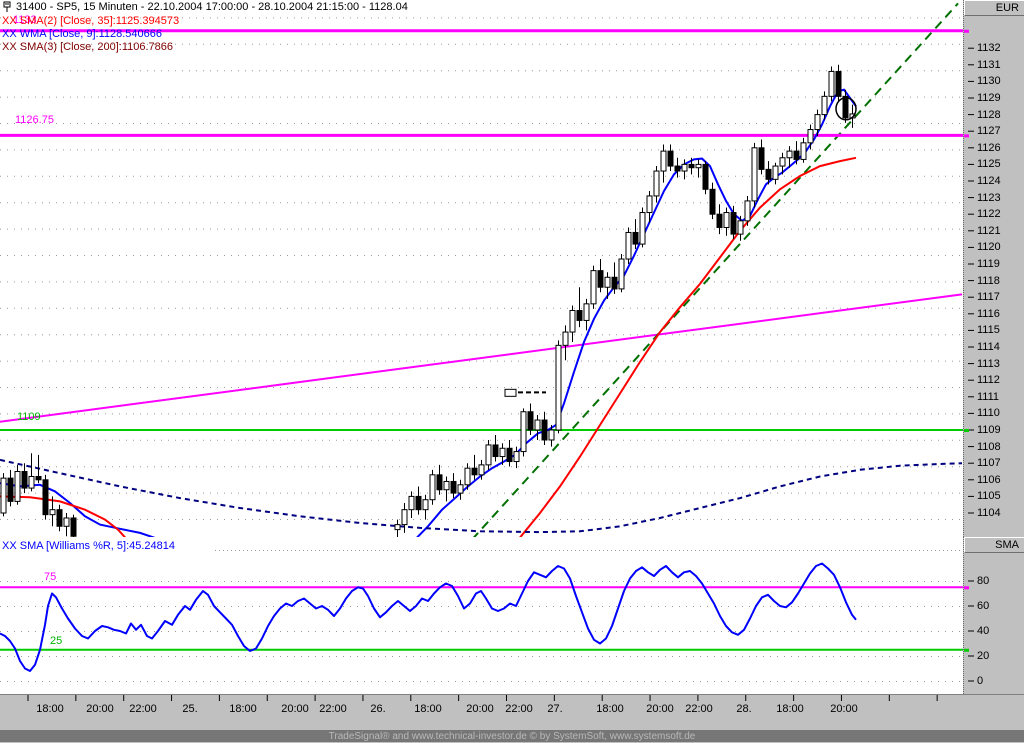  Describe the element at coordinates (989, 147) in the screenshot. I see `price-tick-label: 1126` at that location.